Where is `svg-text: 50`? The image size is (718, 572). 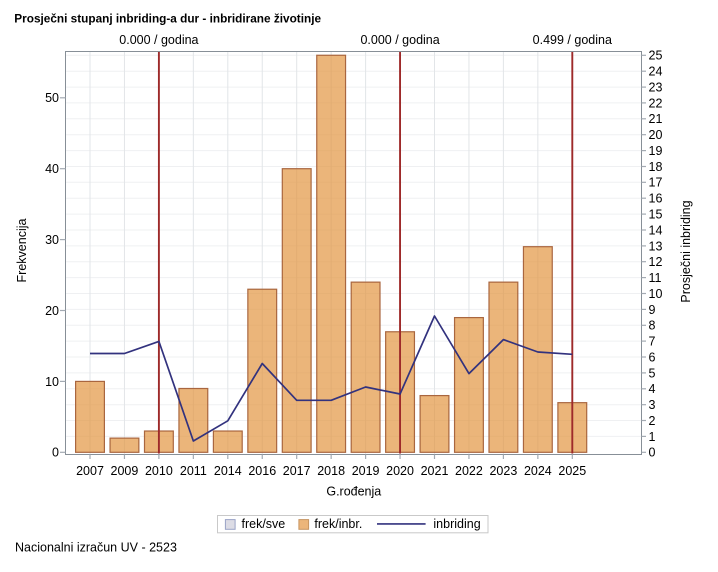
svg-text: 50 is located at coordinates (52, 98).